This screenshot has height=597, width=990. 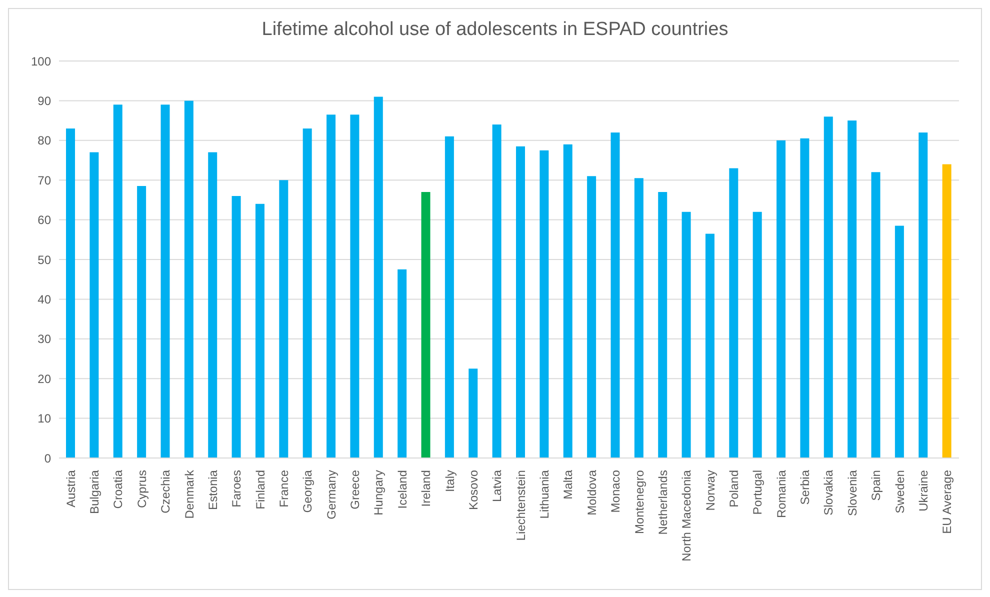 I want to click on y-tick-label: 70, so click(x=45, y=180).